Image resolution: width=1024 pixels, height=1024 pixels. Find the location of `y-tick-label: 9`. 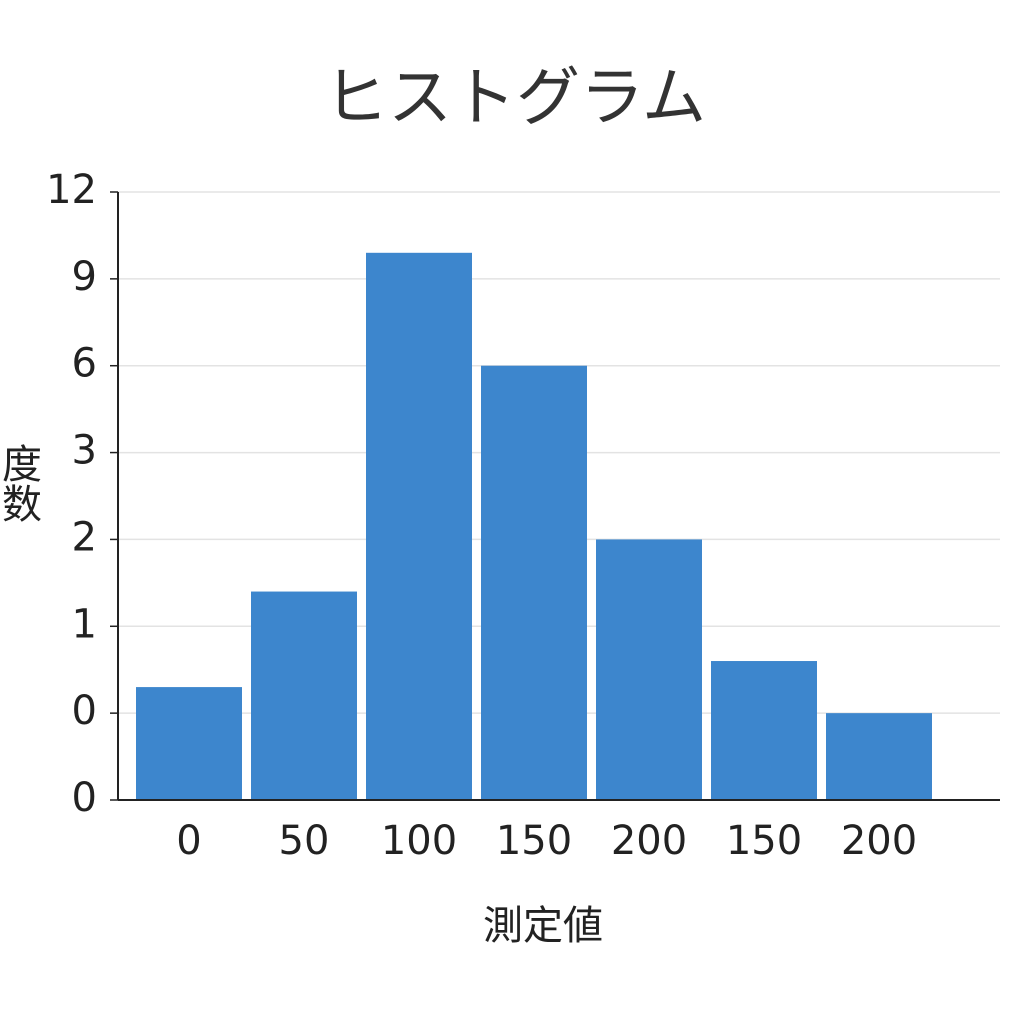

y-tick-label: 9 is located at coordinates (84, 277).